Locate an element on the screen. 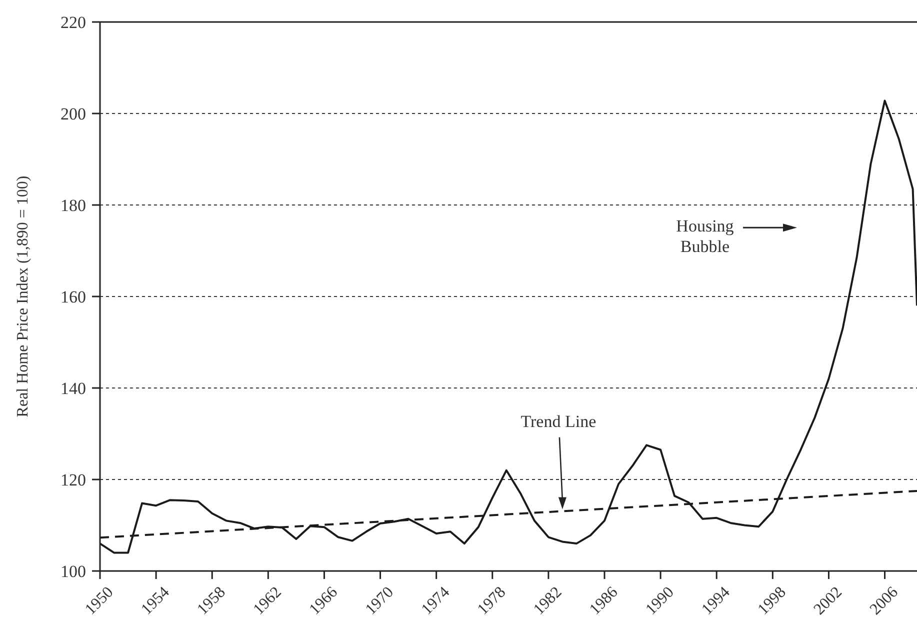 The width and height of the screenshot is (917, 629). y-tick-label: 100 is located at coordinates (73, 571).